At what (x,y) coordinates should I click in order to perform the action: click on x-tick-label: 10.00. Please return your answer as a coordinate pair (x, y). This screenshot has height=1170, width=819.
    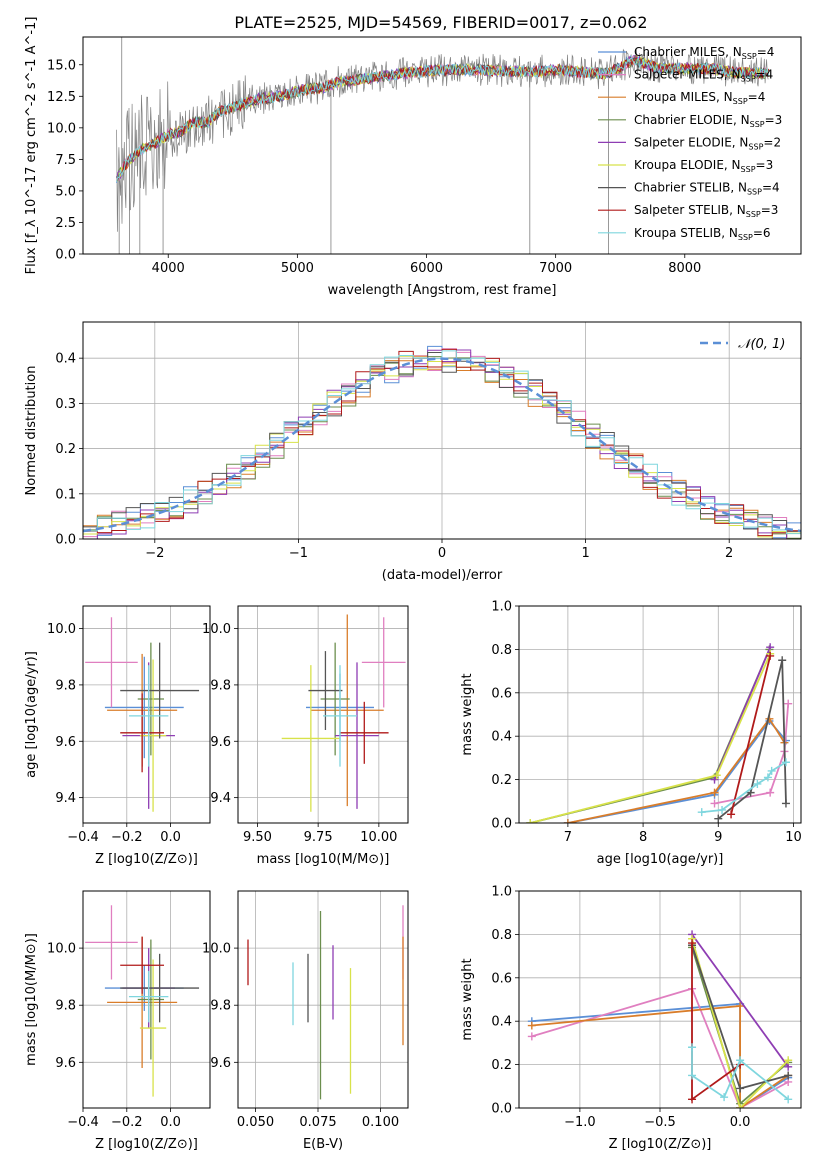
    Looking at the image, I should click on (378, 837).